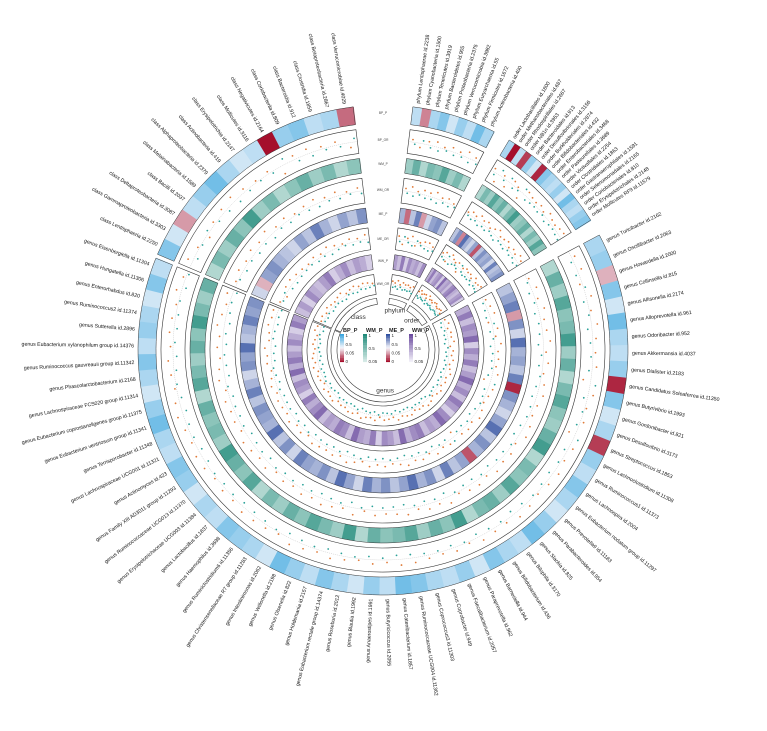 The width and height of the screenshot is (767, 731). Describe the element at coordinates (115, 480) in the screenshot. I see `taxon-label: genus Lachnospiraceae UCG001 id.11321` at that location.